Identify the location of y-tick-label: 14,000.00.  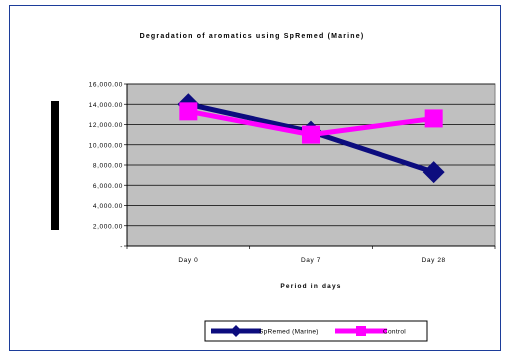
(106, 105).